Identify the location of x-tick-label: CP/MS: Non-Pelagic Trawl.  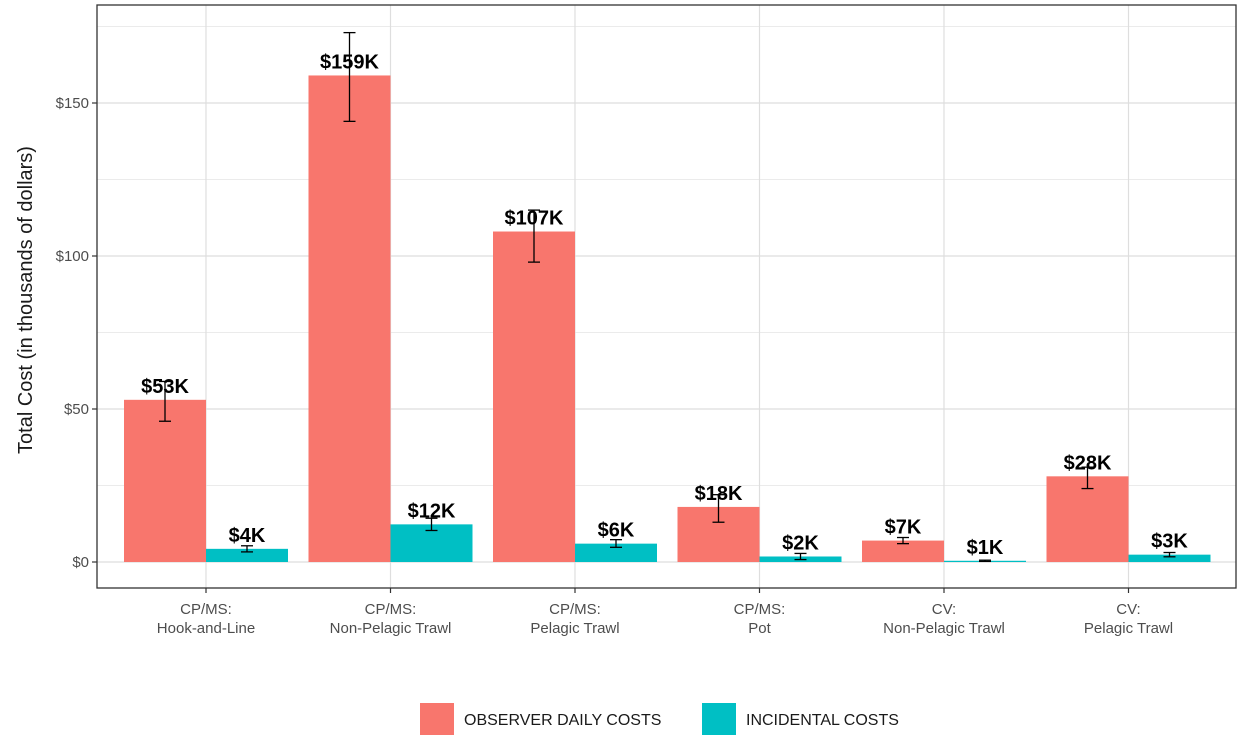
(391, 619).